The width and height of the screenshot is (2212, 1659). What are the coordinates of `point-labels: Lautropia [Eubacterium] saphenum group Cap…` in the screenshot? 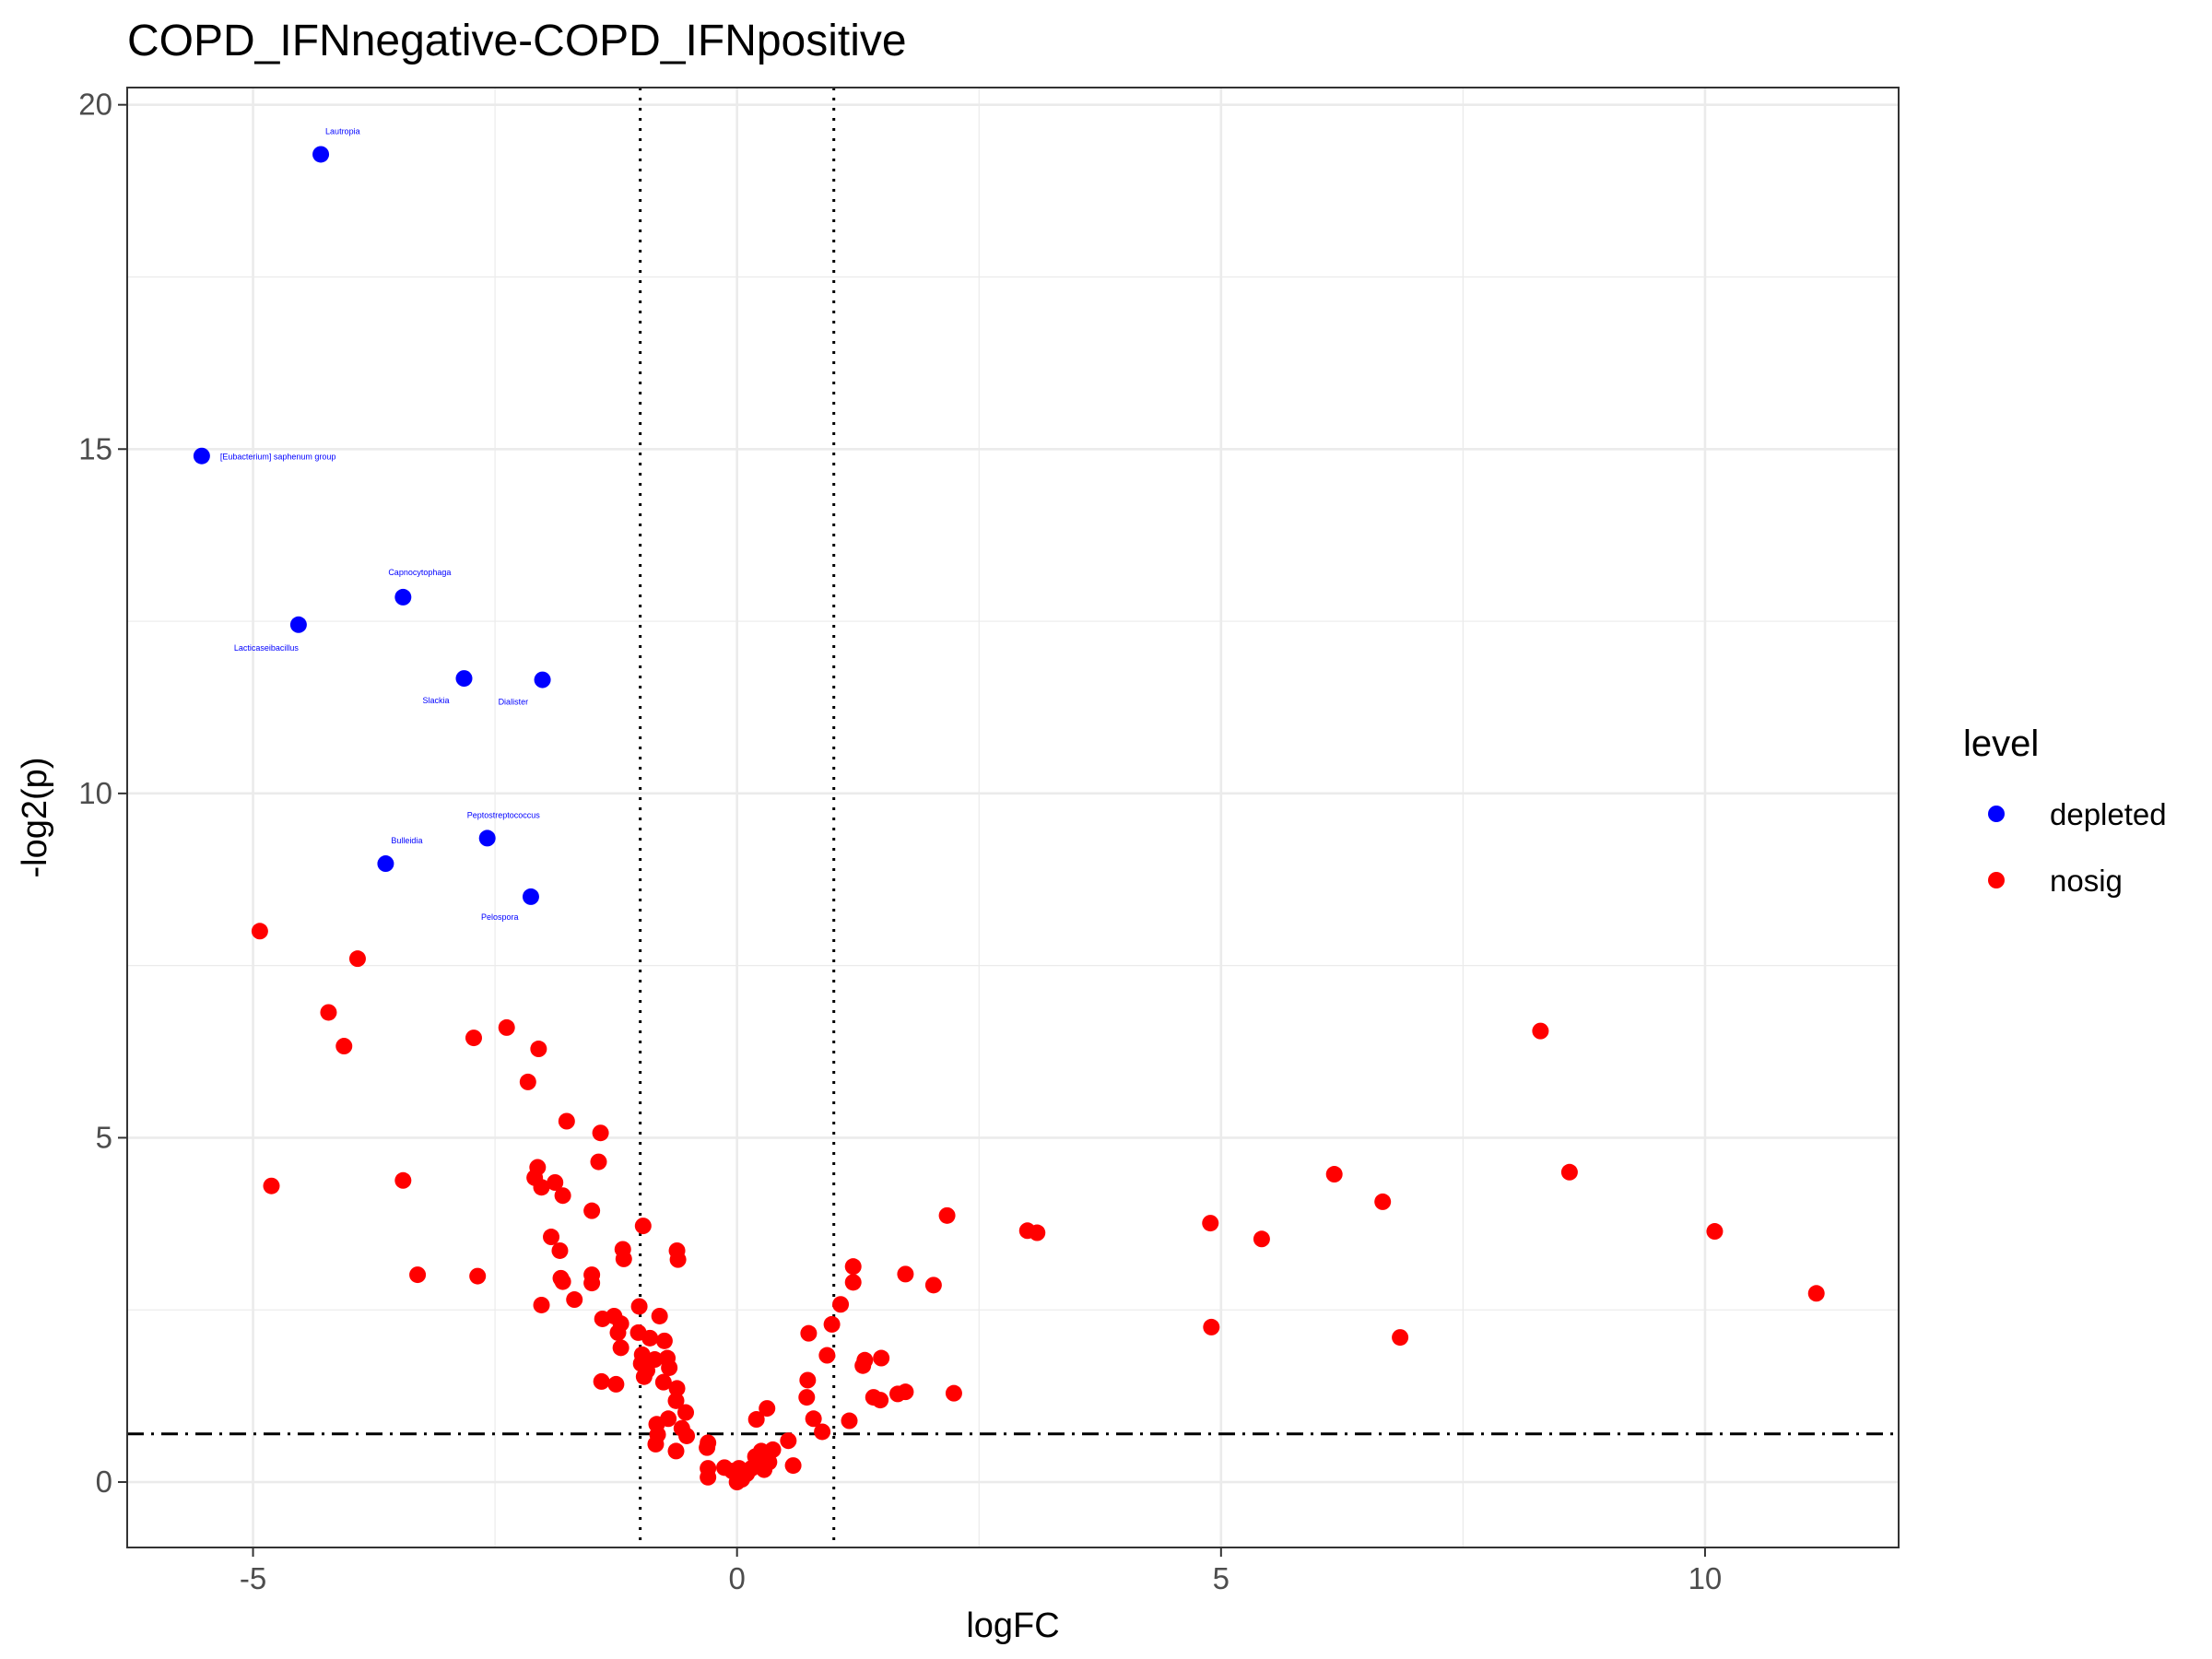 It's located at (380, 523).